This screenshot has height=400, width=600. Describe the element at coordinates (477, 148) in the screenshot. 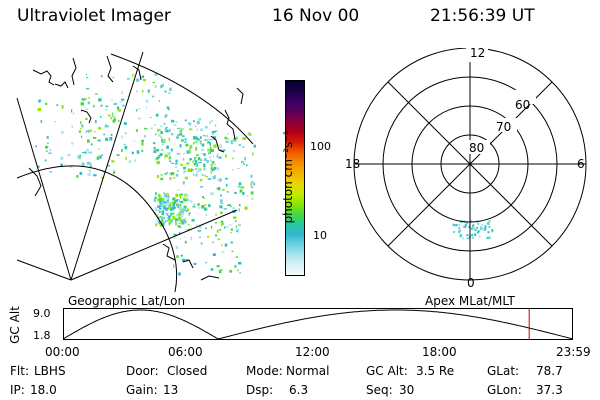

I see `lat-label-80: 80` at that location.